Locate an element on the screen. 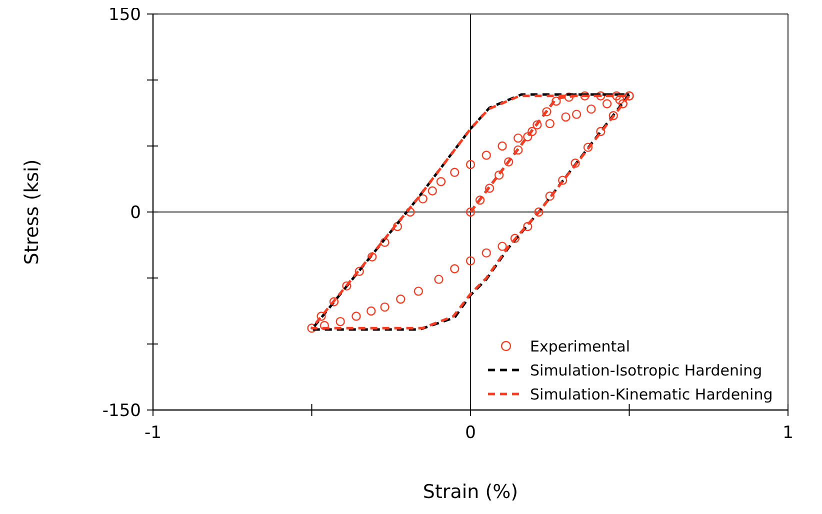  y-tick-label: -150 is located at coordinates (121, 410).